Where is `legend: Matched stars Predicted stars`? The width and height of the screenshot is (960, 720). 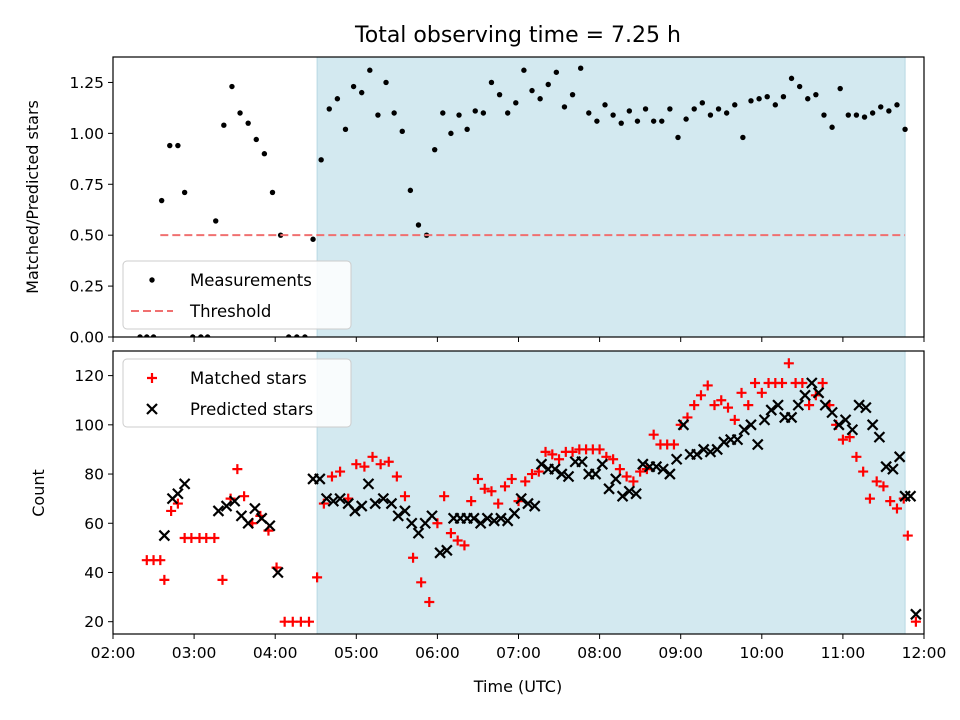 legend: Matched stars Predicted stars is located at coordinates (237, 393).